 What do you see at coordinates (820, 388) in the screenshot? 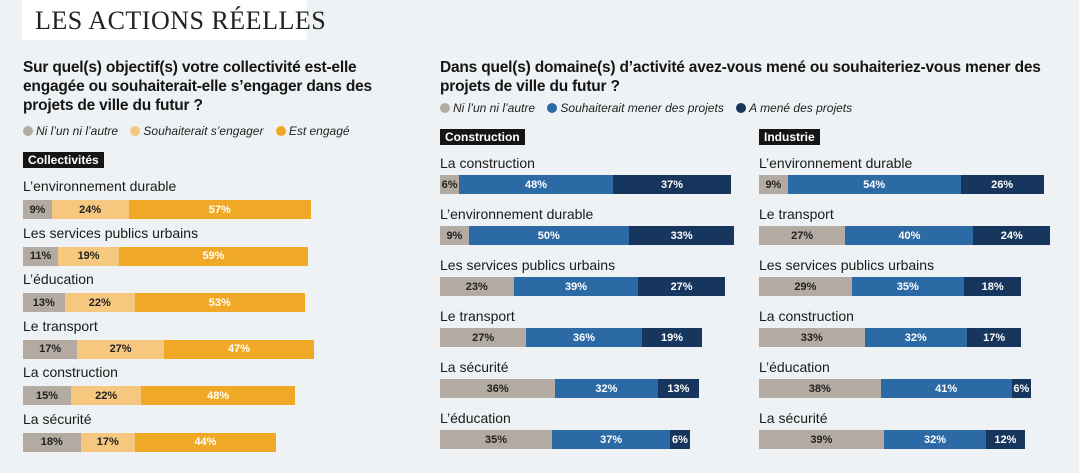
I see `segment-ni-l-un-ni-l-autre: 38%` at bounding box center [820, 388].